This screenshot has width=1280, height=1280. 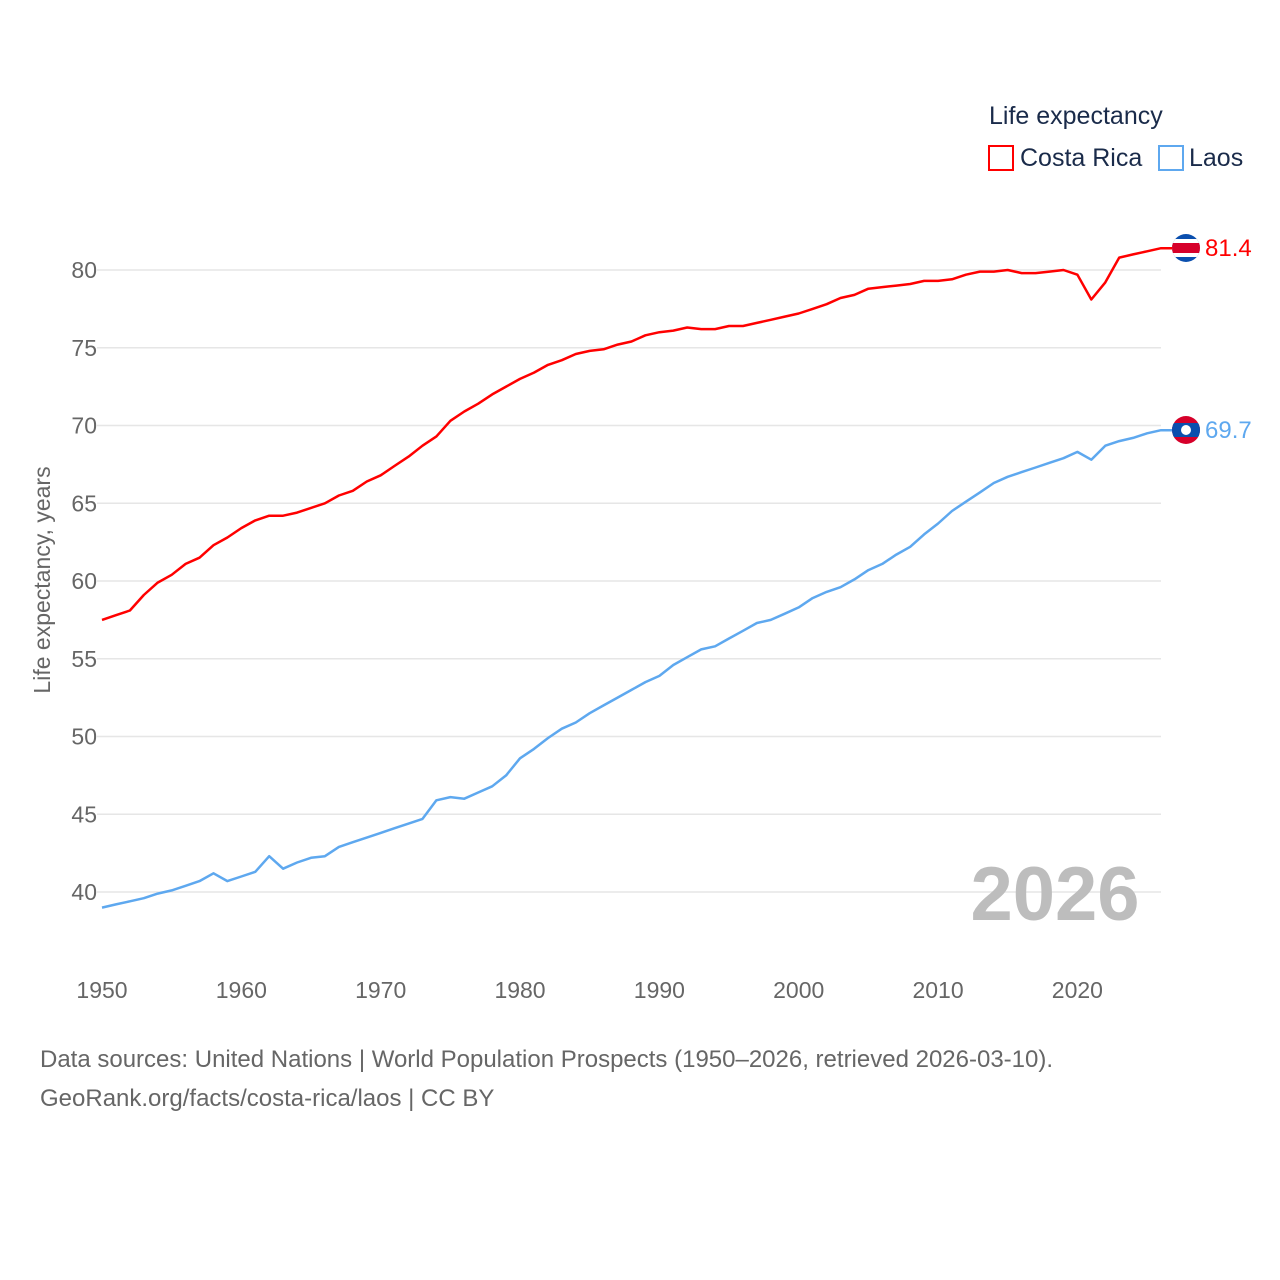 What do you see at coordinates (798, 990) in the screenshot?
I see `x-tick-label: 2000` at bounding box center [798, 990].